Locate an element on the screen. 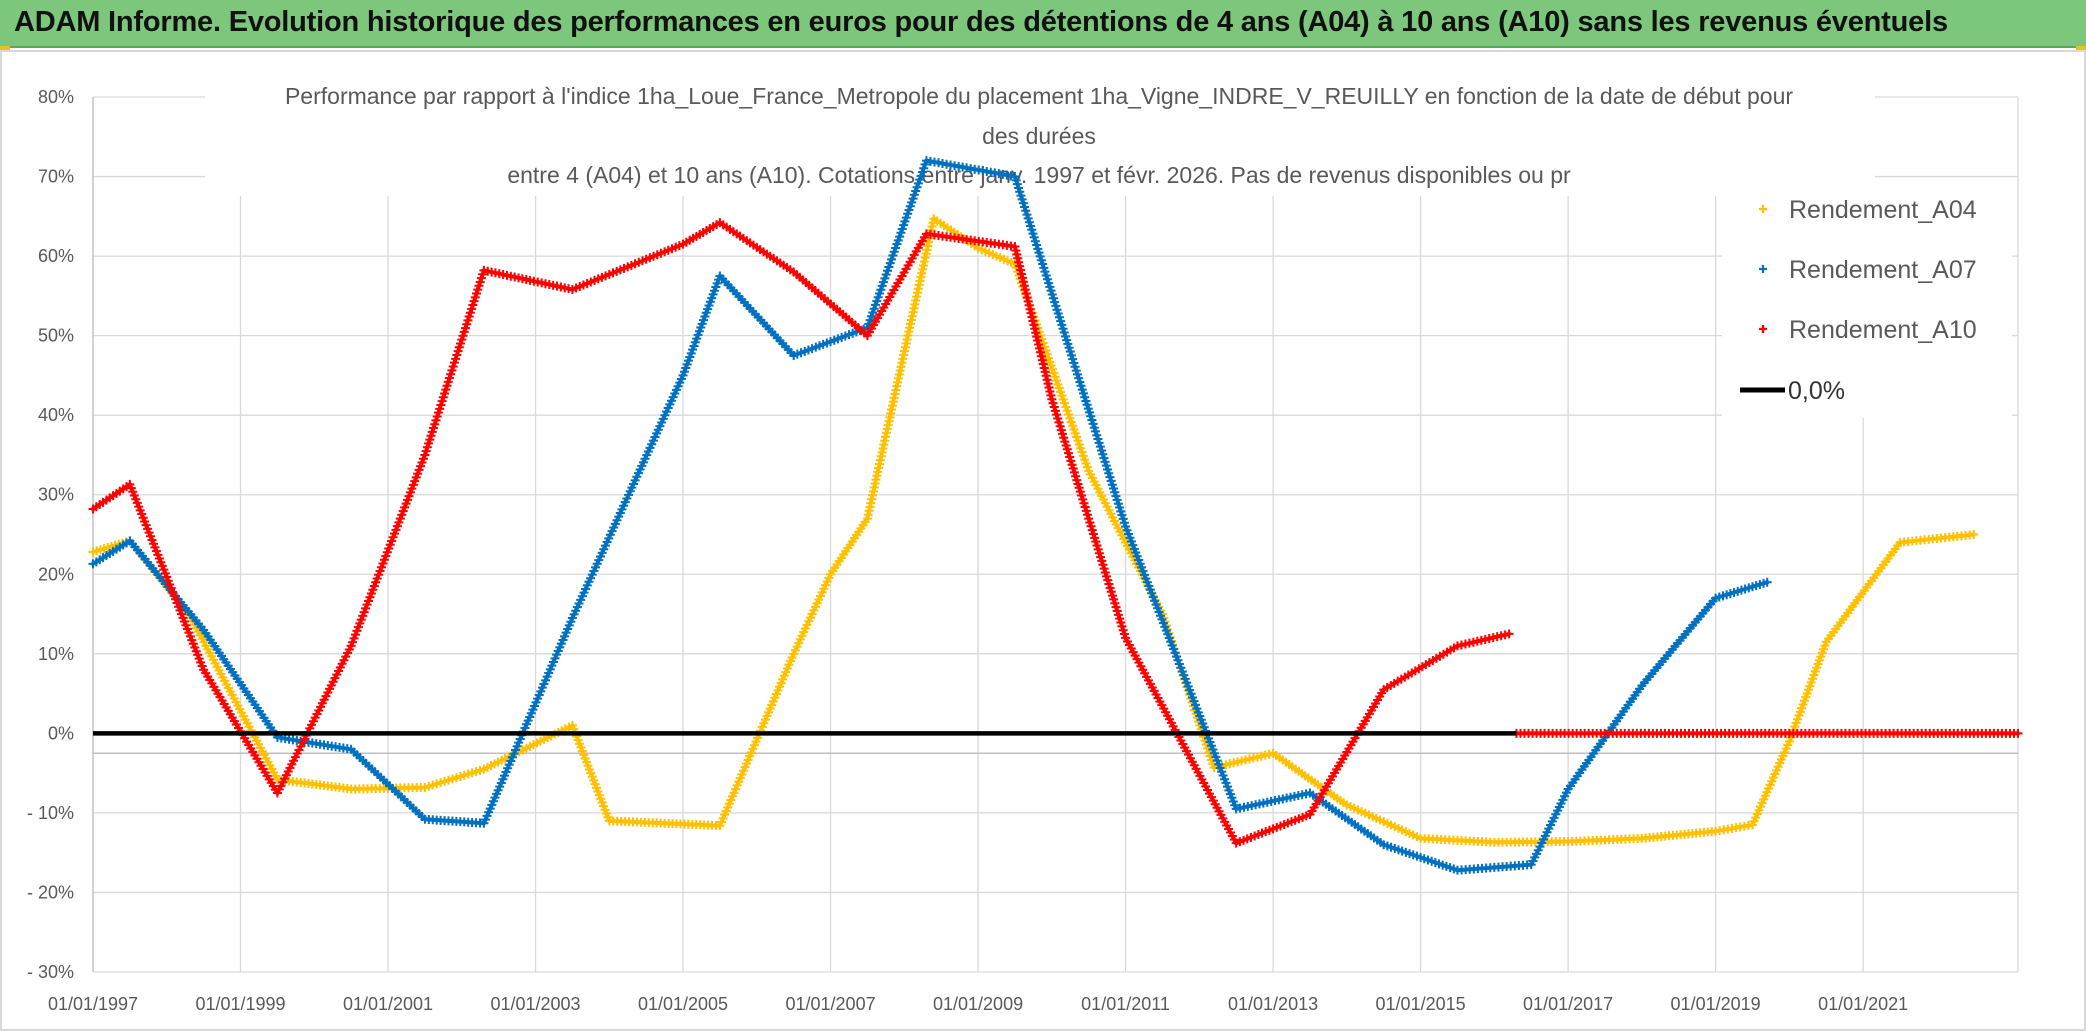 The height and width of the screenshot is (1031, 2086). legend-item-rendement-a07: Rendement_A07 is located at coordinates (1868, 270).